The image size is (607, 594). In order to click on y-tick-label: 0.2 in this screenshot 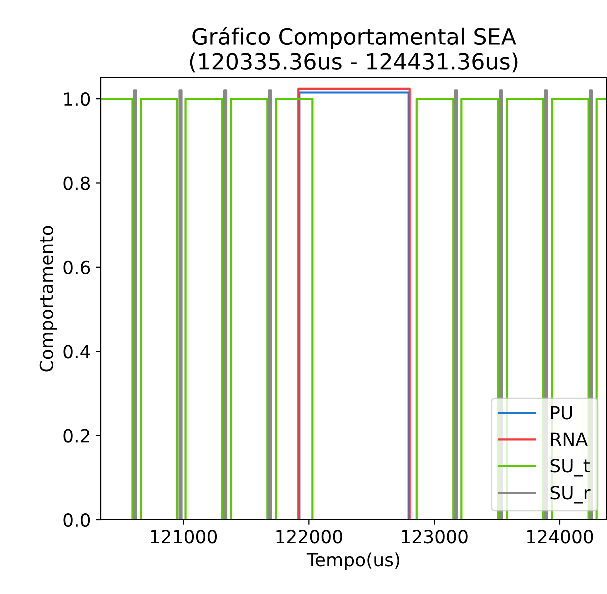, I will do `click(77, 436)`.